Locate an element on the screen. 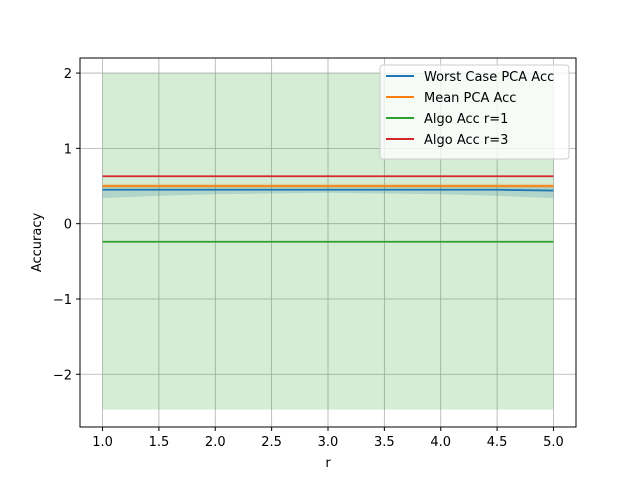 The width and height of the screenshot is (640, 480). y-tick-label: −1 is located at coordinates (62, 300).